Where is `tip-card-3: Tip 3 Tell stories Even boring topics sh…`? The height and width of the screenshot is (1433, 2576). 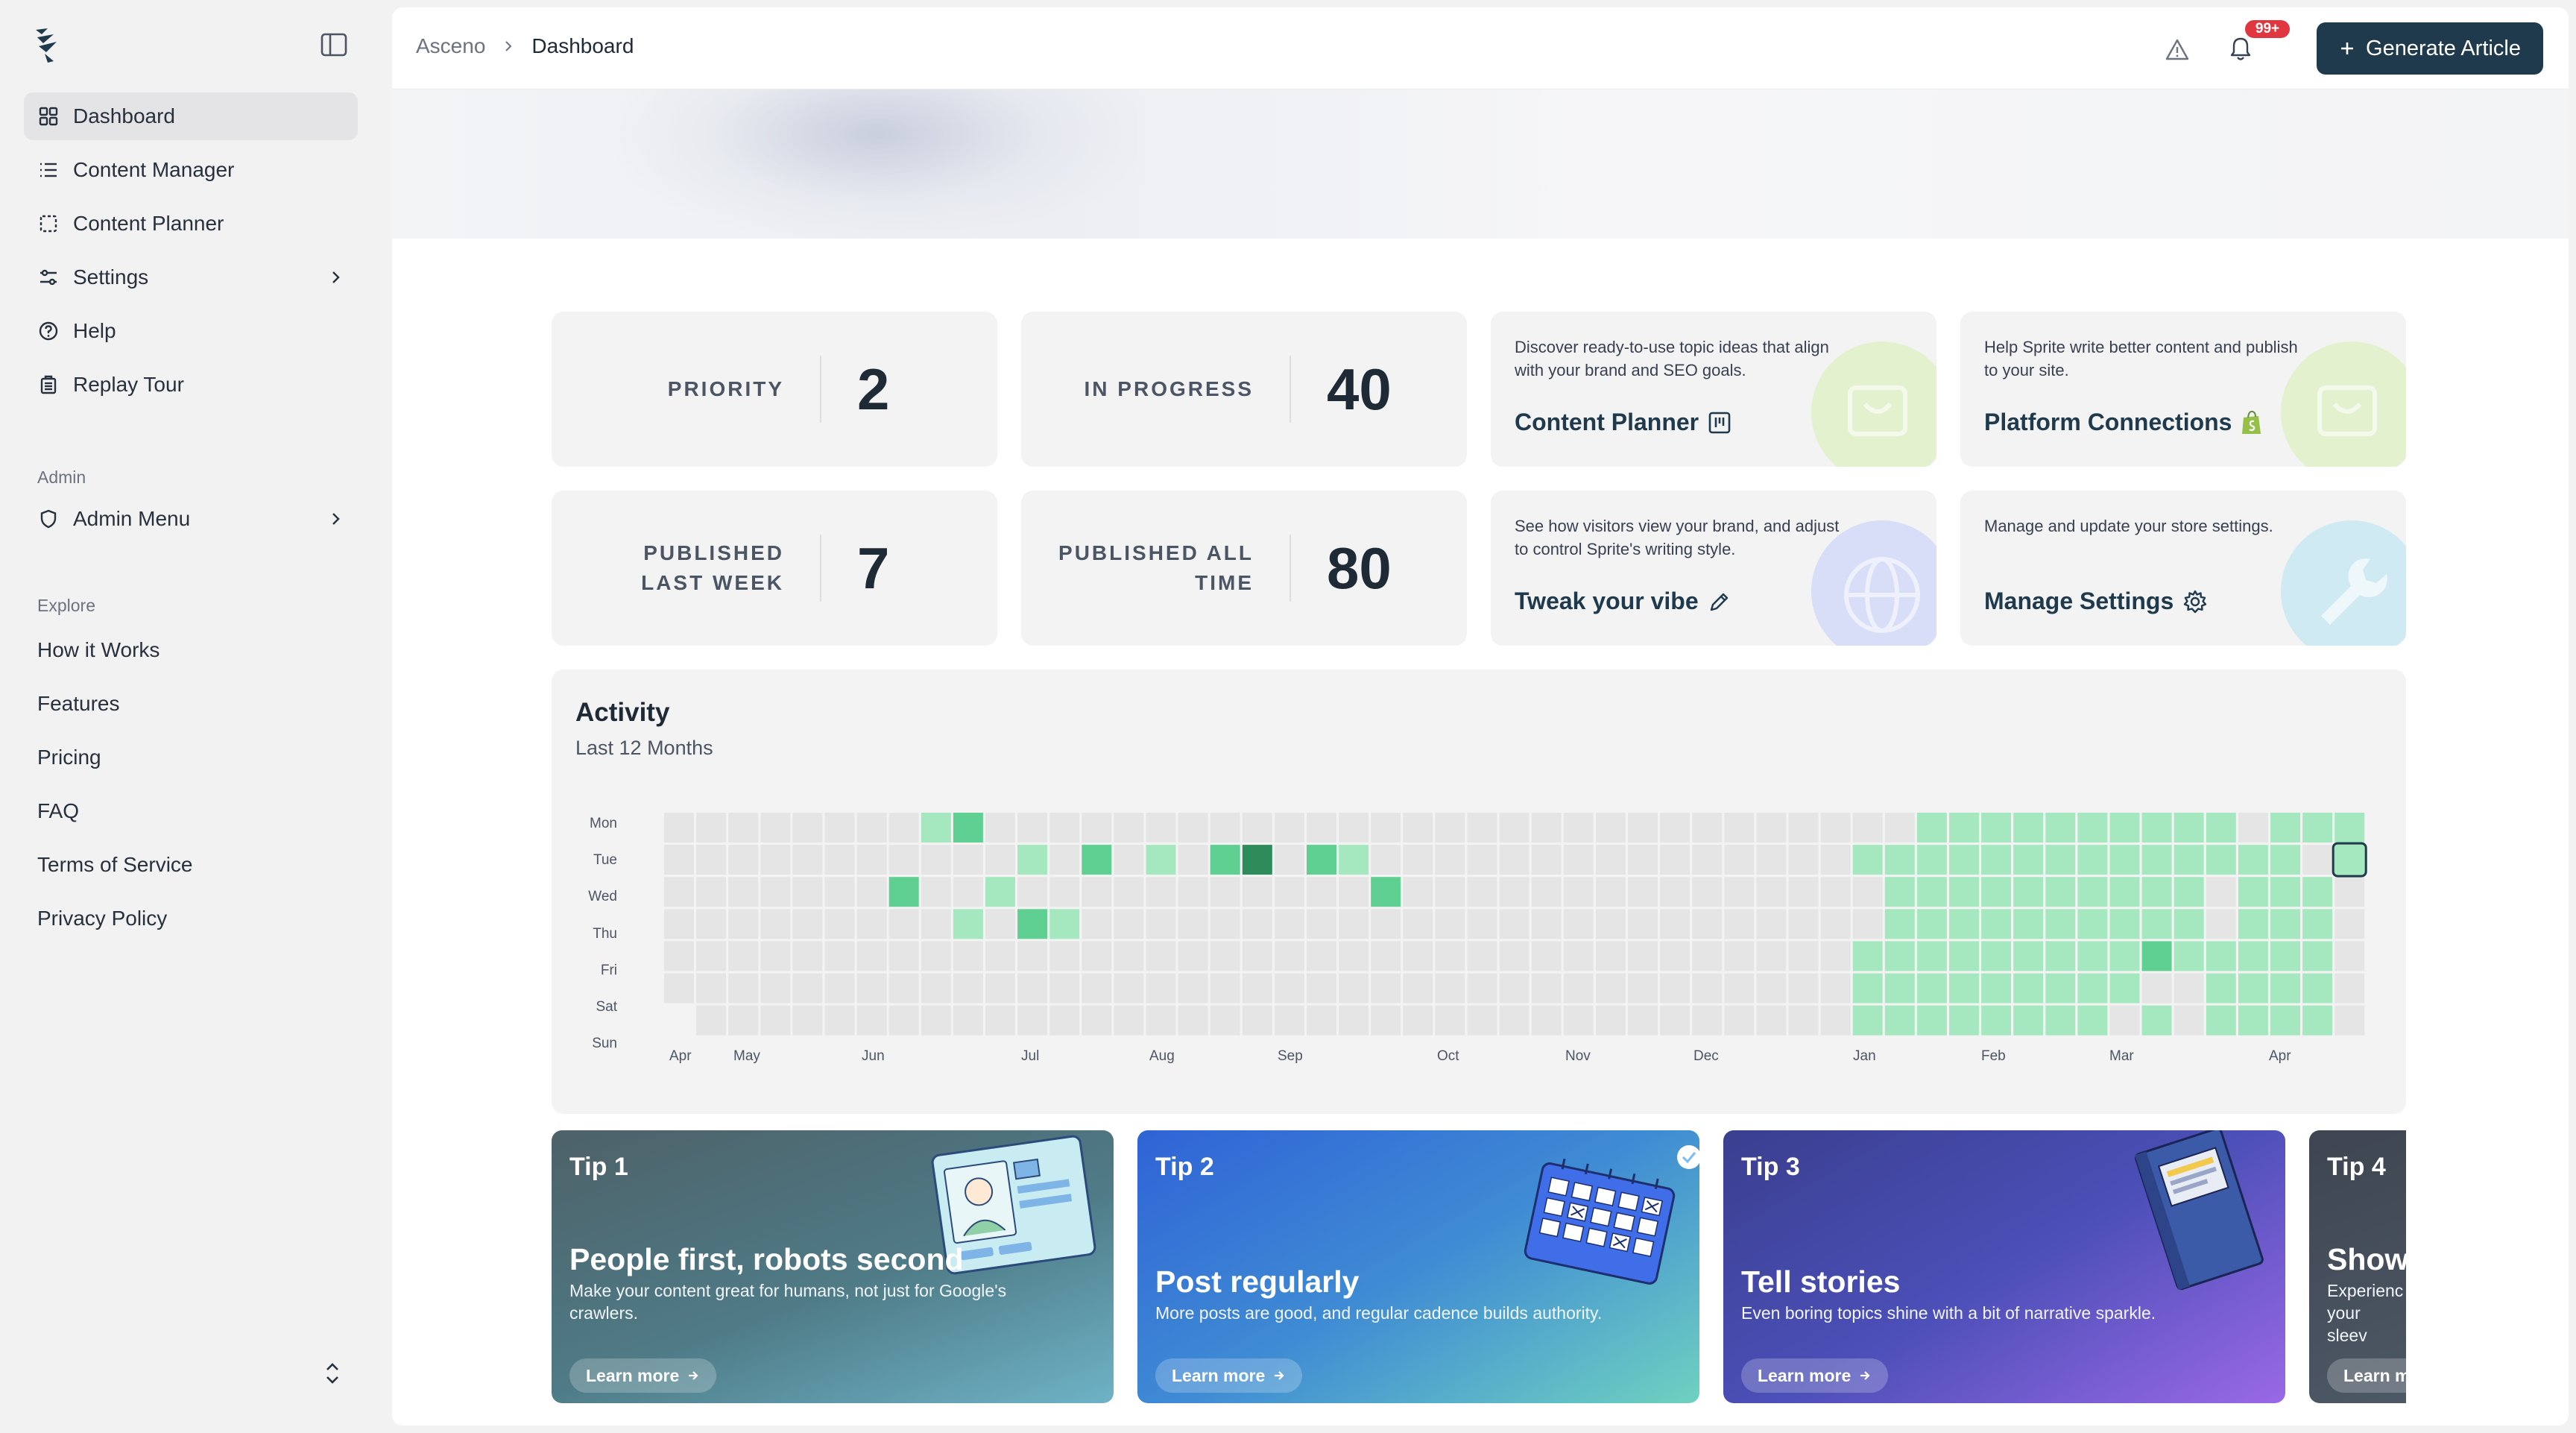 tip-card-3: Tip 3 Tell stories Even boring topics sh… is located at coordinates (2004, 1266).